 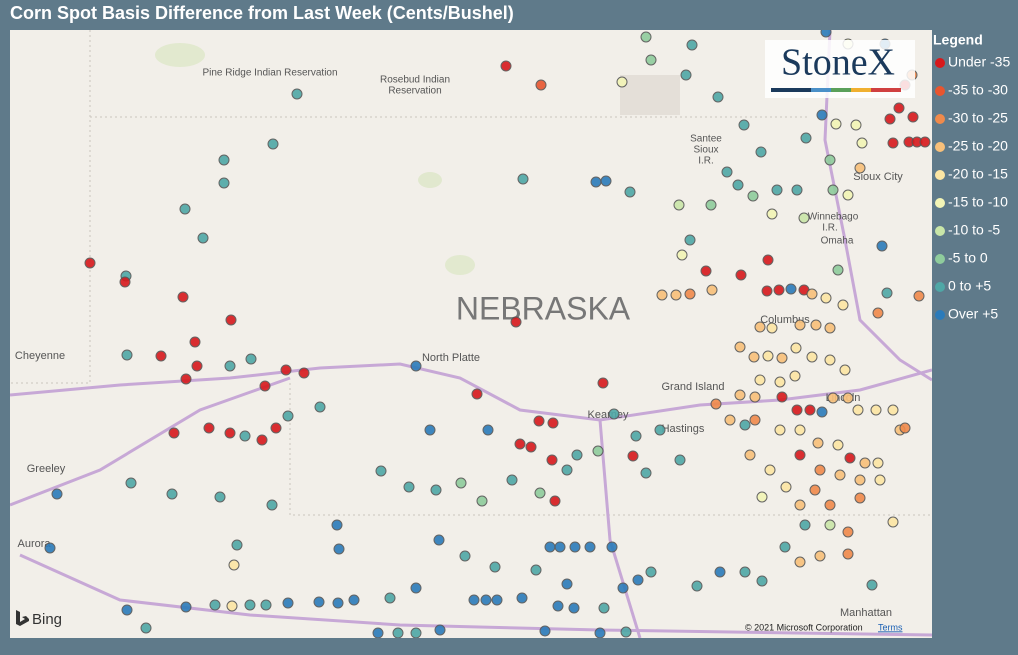 What do you see at coordinates (46, 469) in the screenshot?
I see `place-label: Greeley` at bounding box center [46, 469].